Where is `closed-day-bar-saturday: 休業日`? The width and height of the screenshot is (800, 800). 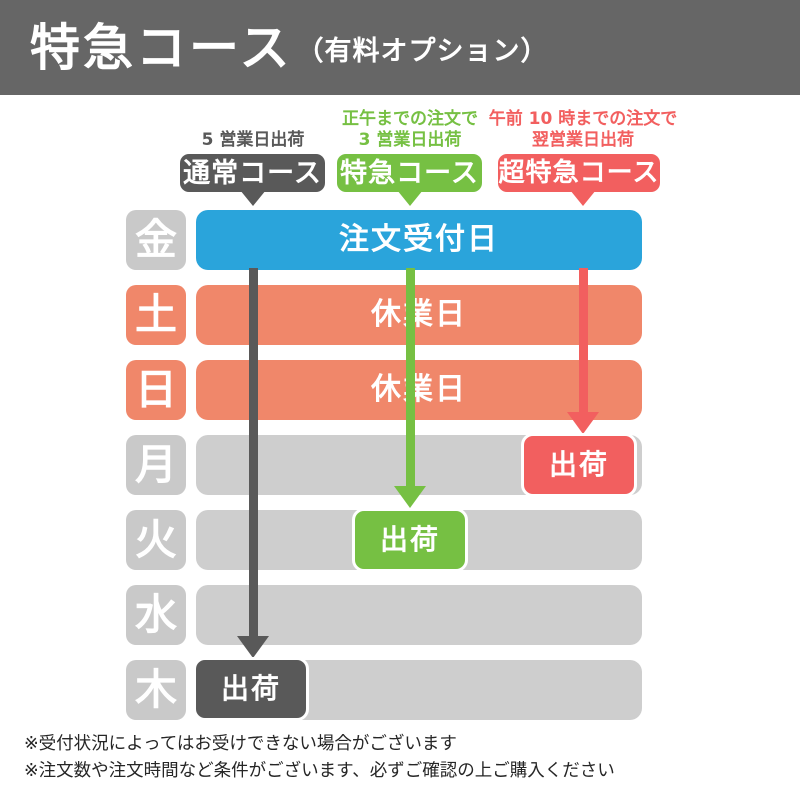
closed-day-bar-saturday: 休業日 is located at coordinates (419, 315).